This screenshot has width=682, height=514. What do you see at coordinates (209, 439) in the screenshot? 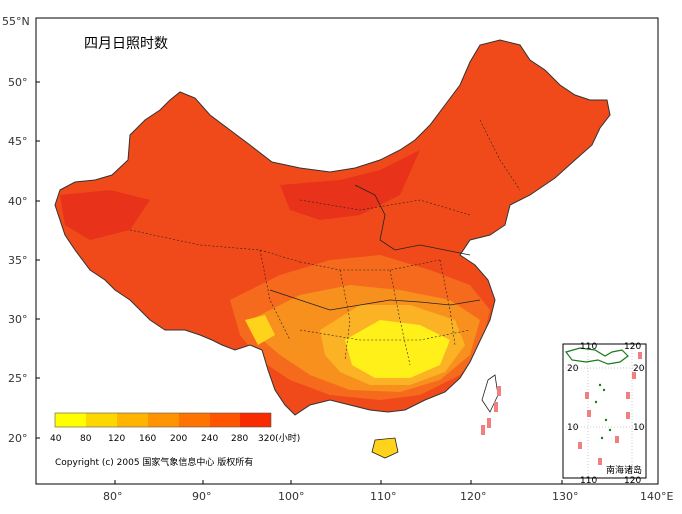
I see `legend-tick: 240` at bounding box center [209, 439].